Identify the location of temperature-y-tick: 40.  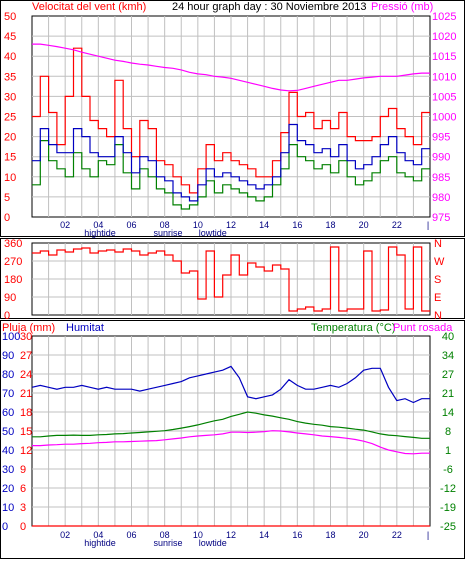
(448, 337).